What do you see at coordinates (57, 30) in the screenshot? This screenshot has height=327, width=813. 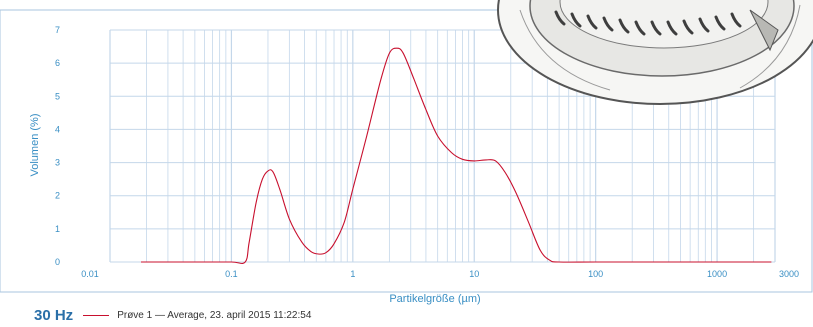 I see `y-tick-label: 7` at bounding box center [57, 30].